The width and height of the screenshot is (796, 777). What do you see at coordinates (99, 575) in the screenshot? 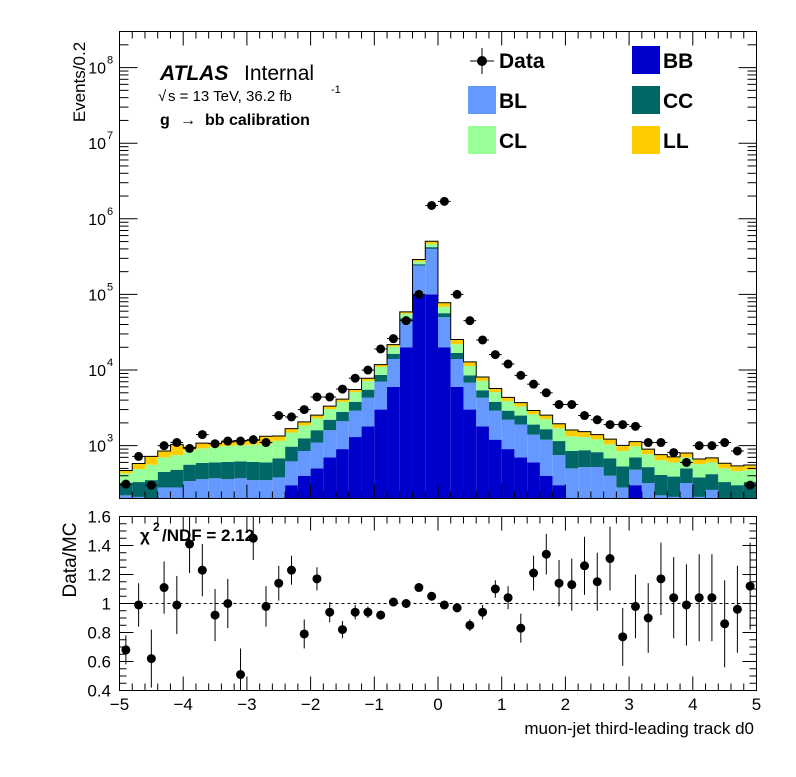
I see `ratio-y-tick-label: 1.2` at bounding box center [99, 575].